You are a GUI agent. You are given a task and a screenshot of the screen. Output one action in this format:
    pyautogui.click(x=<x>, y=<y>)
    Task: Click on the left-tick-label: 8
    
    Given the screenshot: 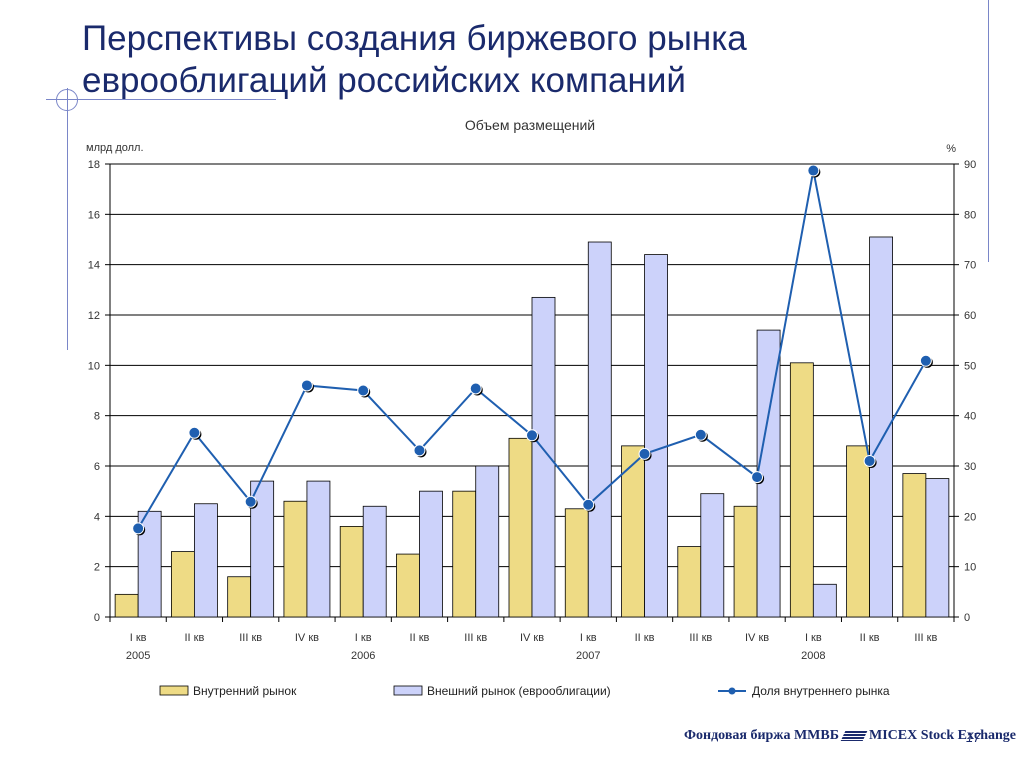 What is the action you would take?
    pyautogui.click(x=97, y=417)
    